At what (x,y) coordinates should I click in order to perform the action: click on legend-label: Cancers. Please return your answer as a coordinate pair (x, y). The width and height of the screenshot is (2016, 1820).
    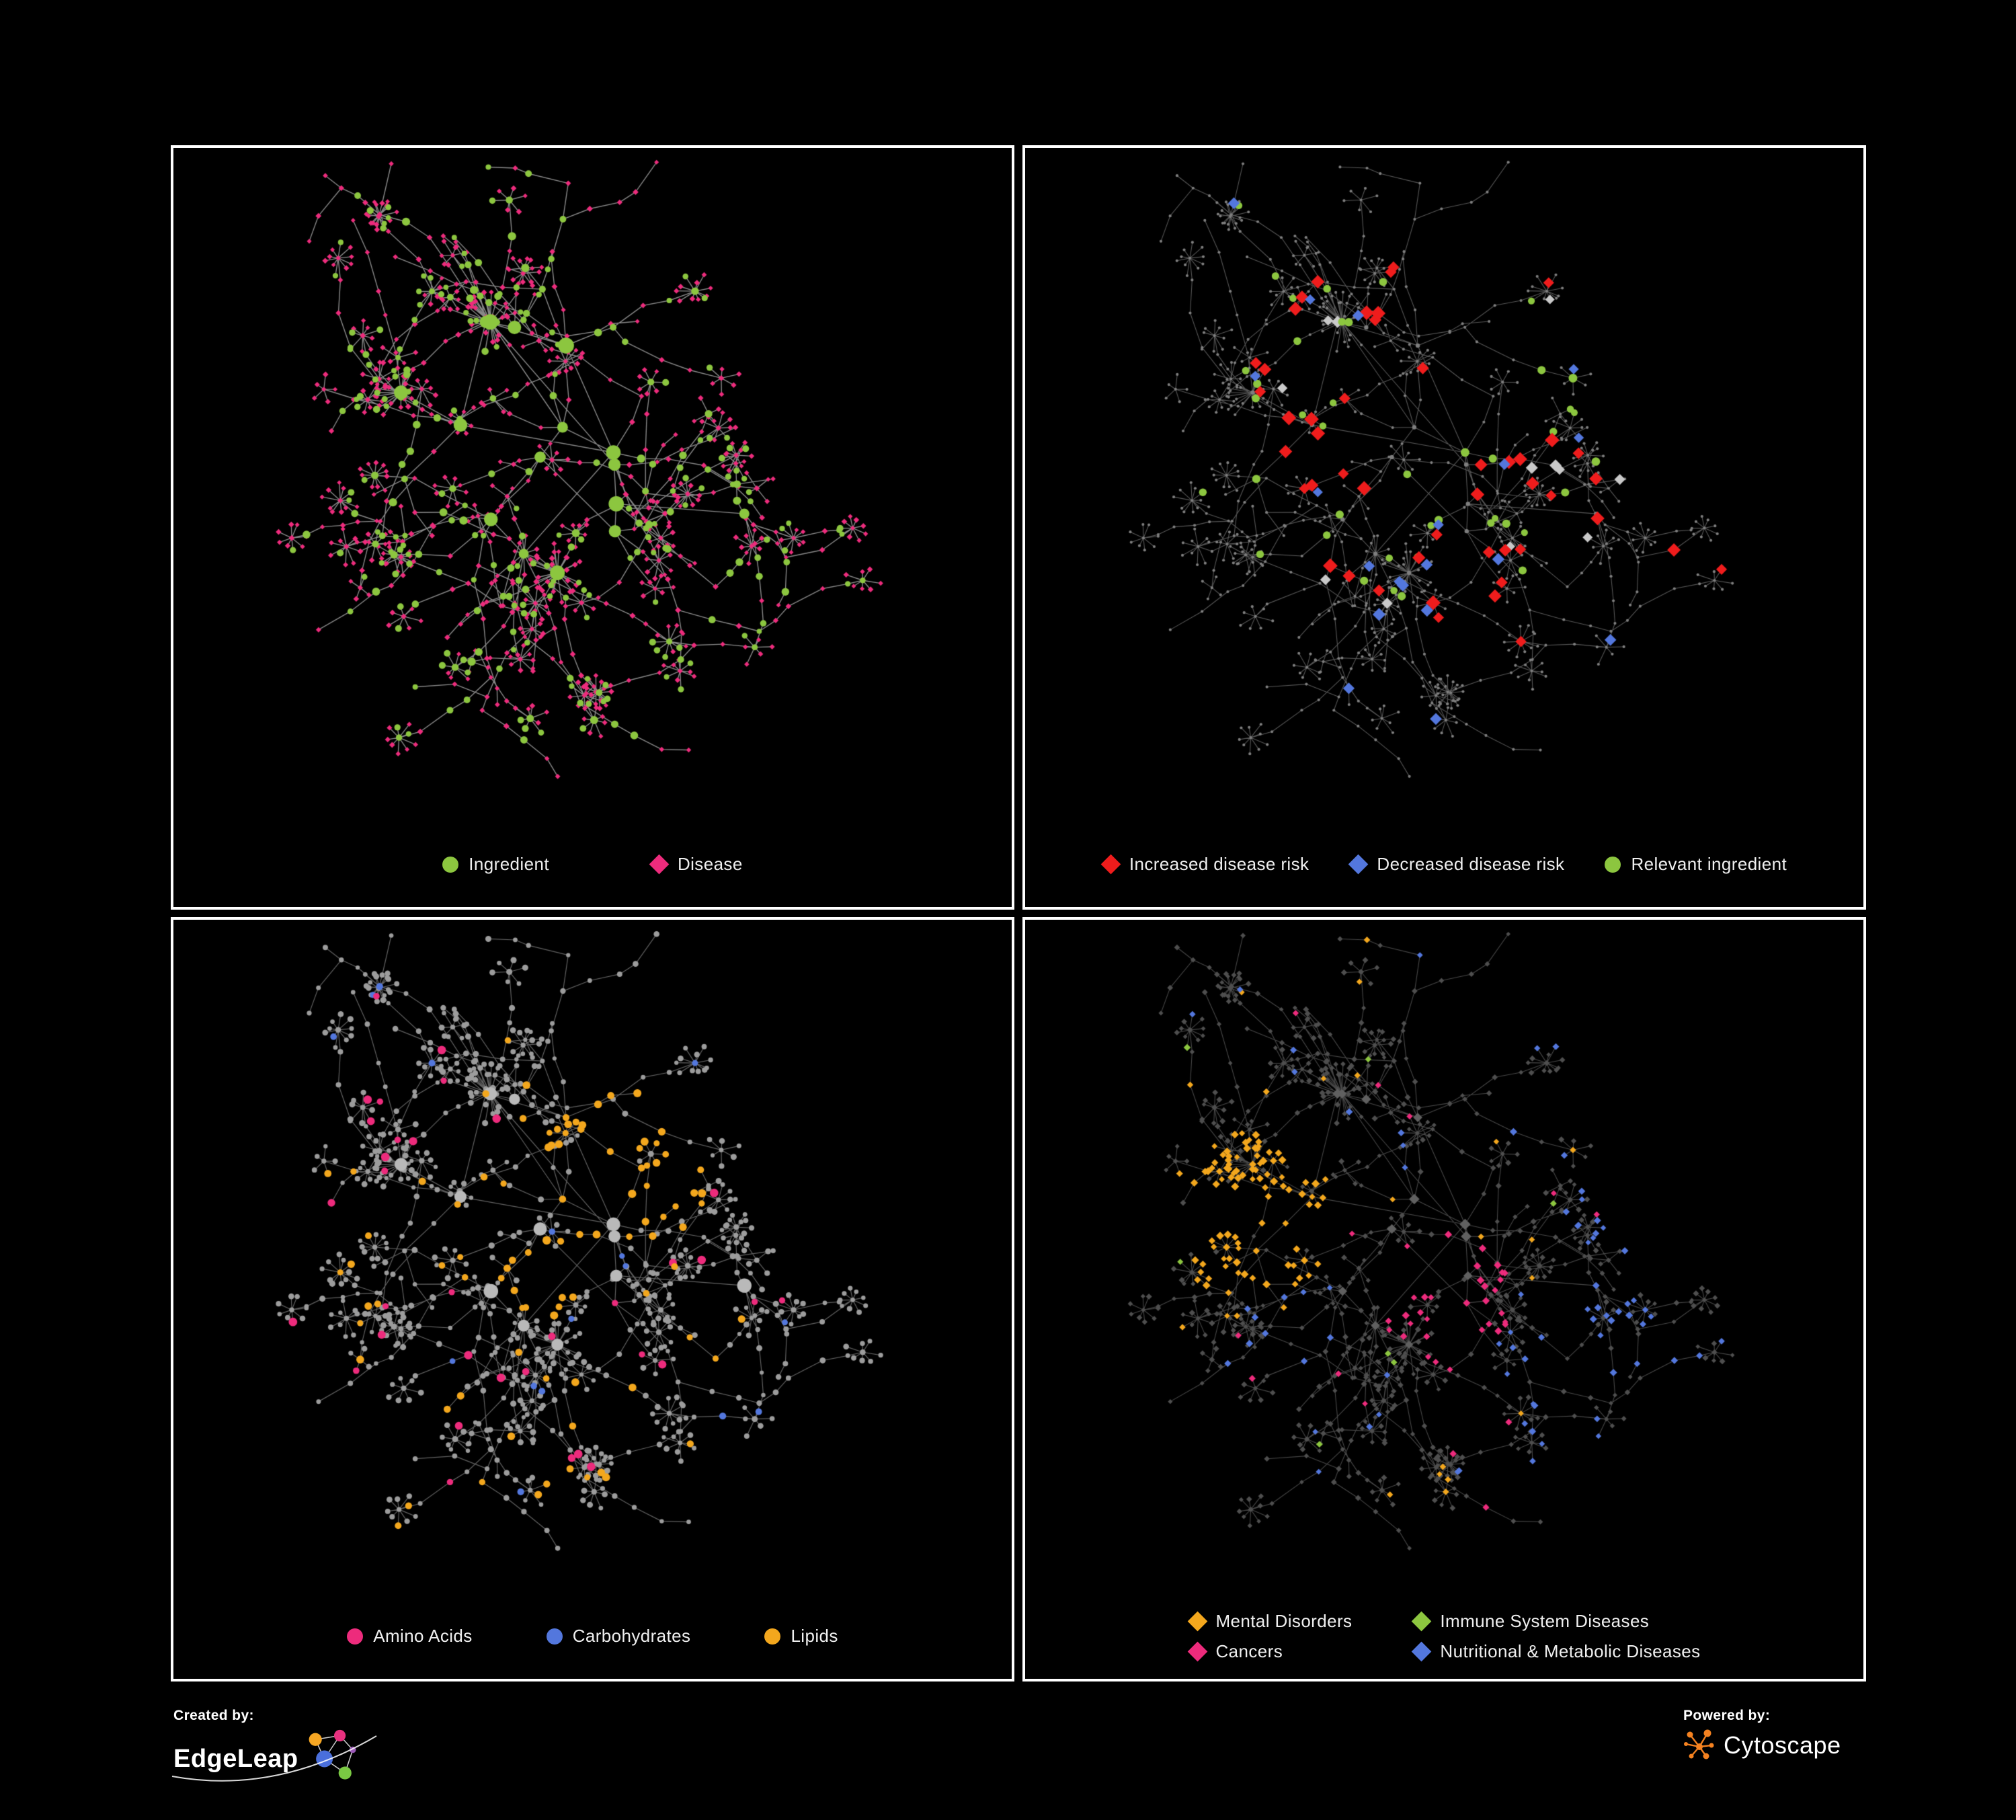
    Looking at the image, I should click on (1249, 1650).